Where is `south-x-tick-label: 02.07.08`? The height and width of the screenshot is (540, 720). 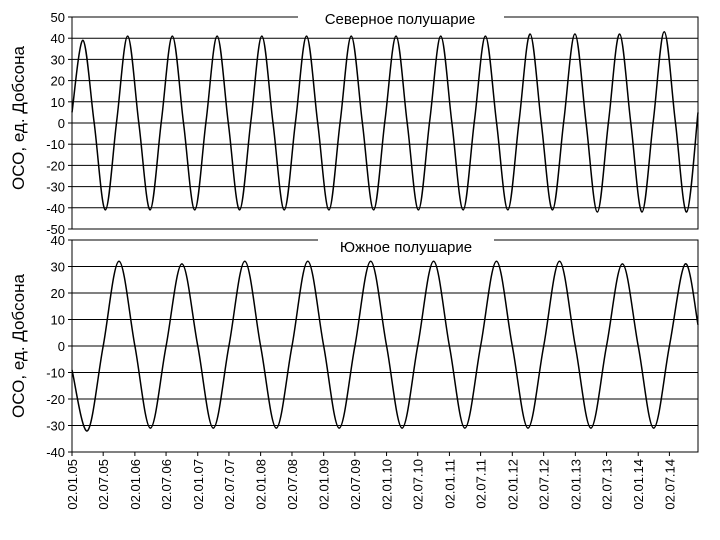 south-x-tick-label: 02.07.08 is located at coordinates (292, 484).